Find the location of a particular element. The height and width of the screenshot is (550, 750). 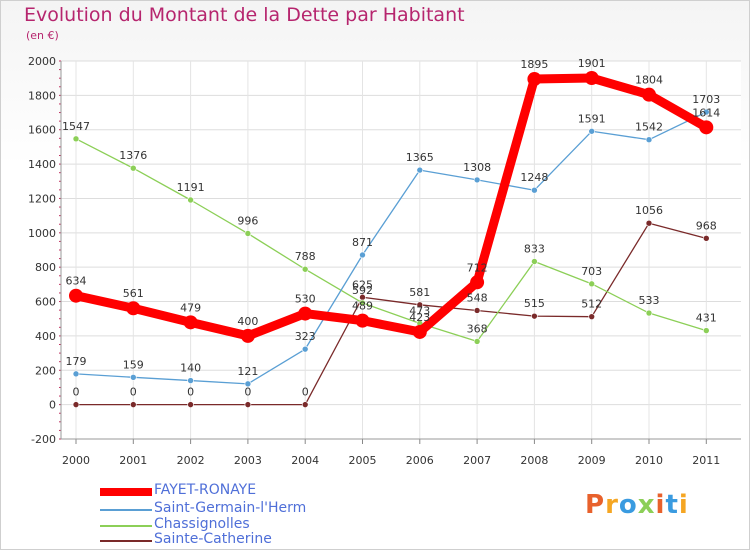

data-label: 871 is located at coordinates (362, 242).